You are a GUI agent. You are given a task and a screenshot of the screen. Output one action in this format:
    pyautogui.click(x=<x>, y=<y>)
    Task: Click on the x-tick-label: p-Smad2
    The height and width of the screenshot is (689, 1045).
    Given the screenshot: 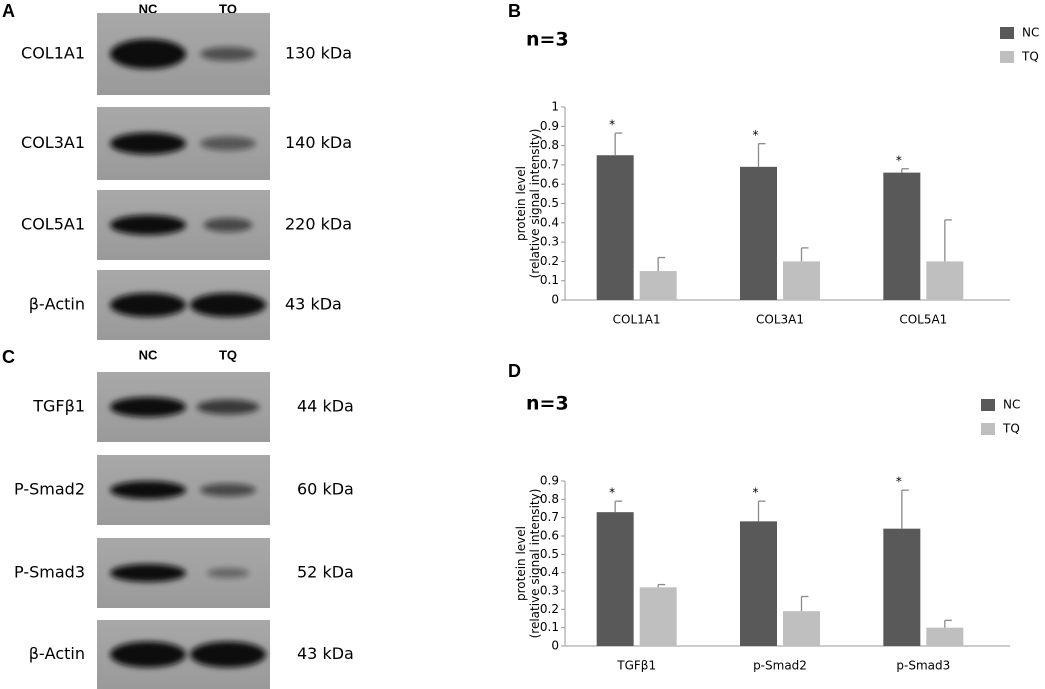 What is the action you would take?
    pyautogui.click(x=780, y=666)
    